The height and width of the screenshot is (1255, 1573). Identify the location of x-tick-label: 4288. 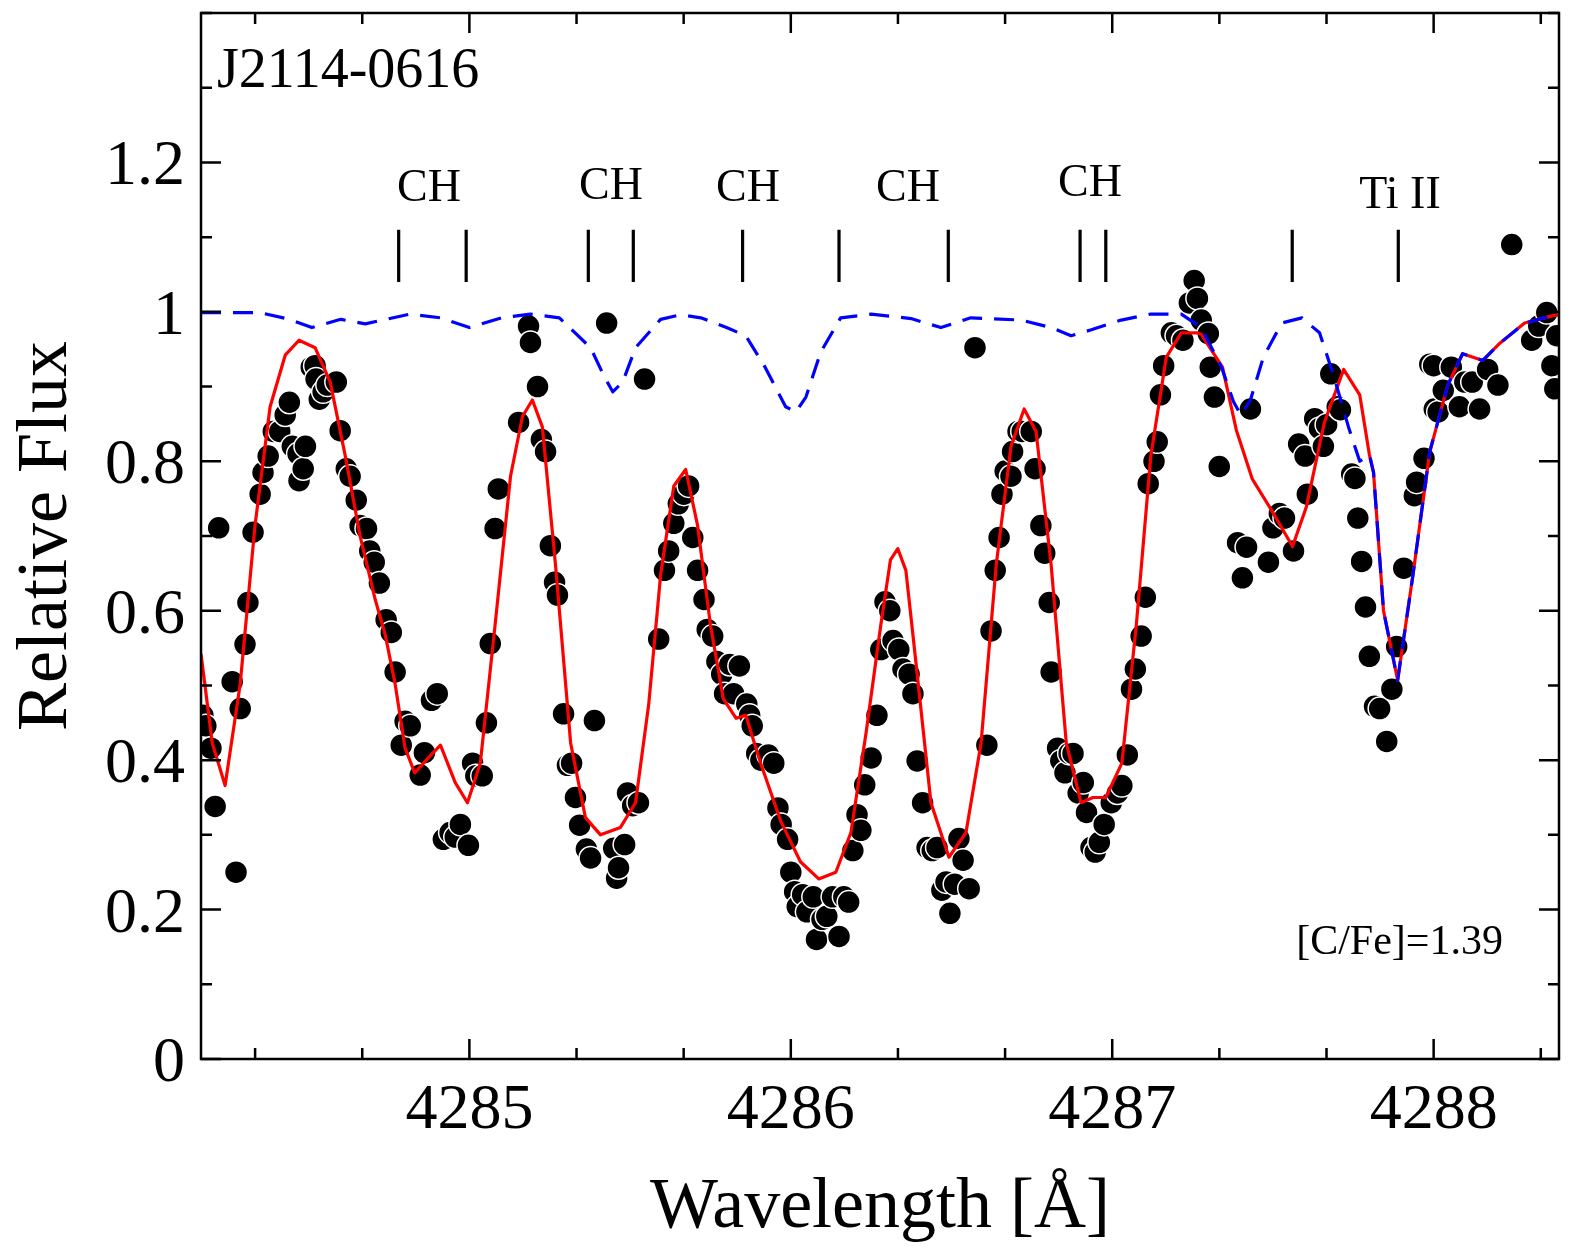
(1433, 1107).